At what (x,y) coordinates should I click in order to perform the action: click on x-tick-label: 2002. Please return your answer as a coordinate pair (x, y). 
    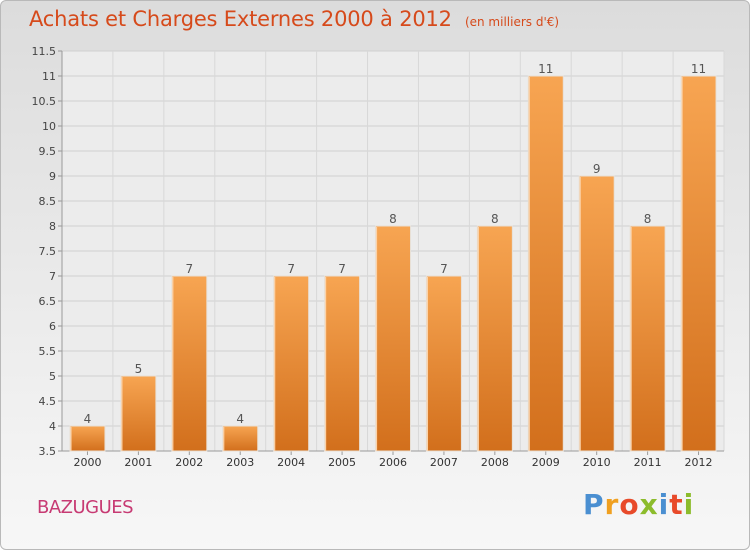
    Looking at the image, I should click on (189, 462).